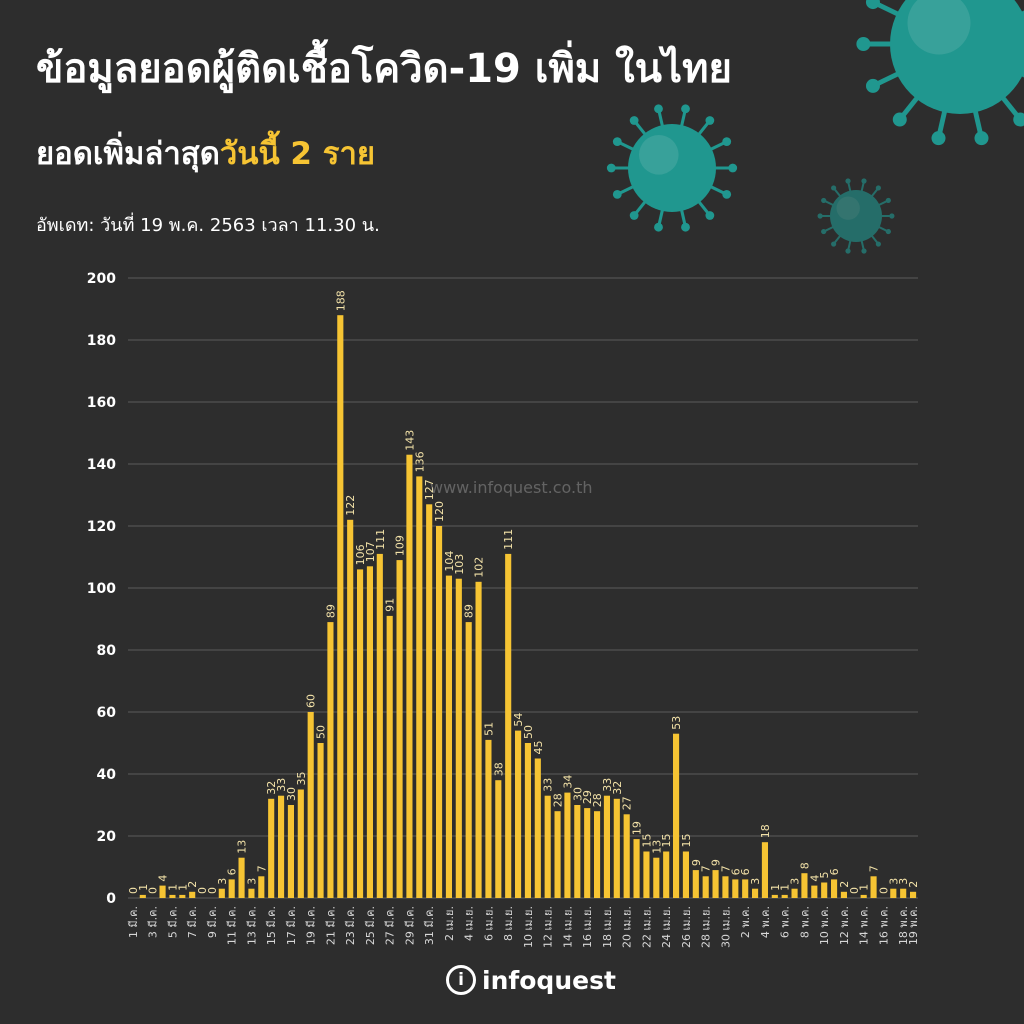  I want to click on data-label: 27, so click(627, 803).